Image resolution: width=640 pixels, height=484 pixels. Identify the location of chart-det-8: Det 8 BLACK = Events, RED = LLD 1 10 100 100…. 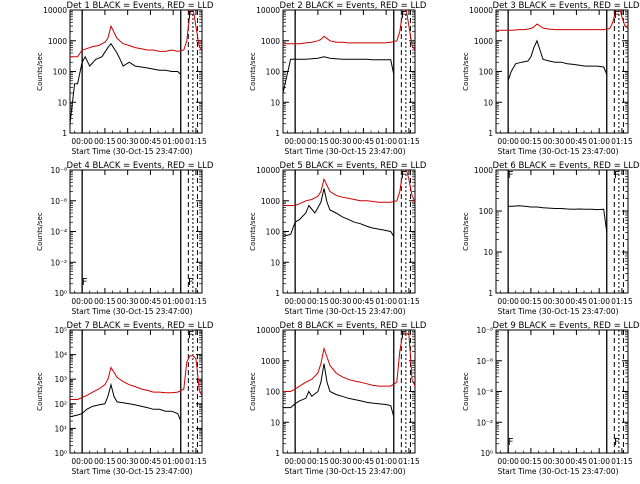
(338, 398).